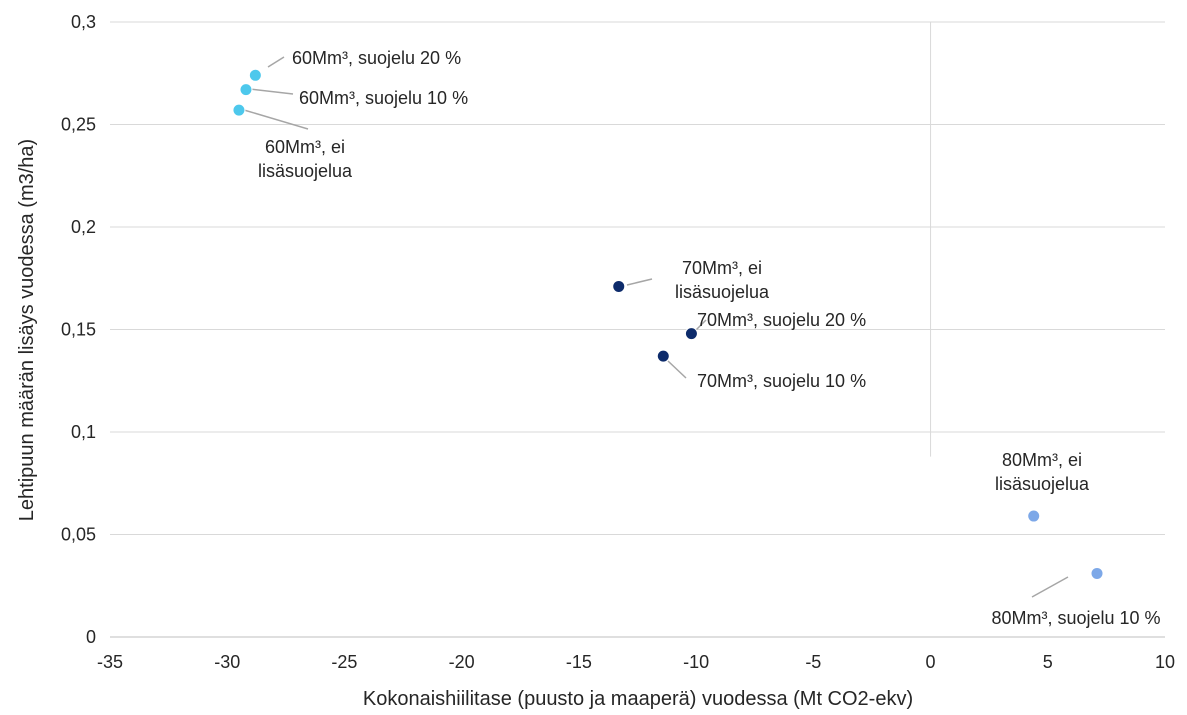  What do you see at coordinates (83, 227) in the screenshot?
I see `y-tick-label: 0,2` at bounding box center [83, 227].